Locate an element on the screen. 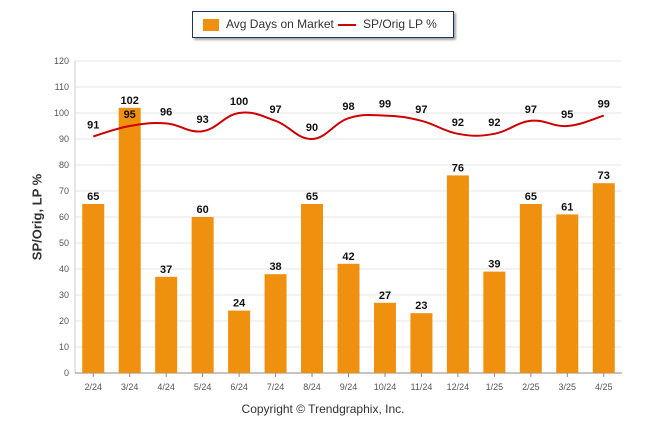  line-data-label: 96 is located at coordinates (166, 112).